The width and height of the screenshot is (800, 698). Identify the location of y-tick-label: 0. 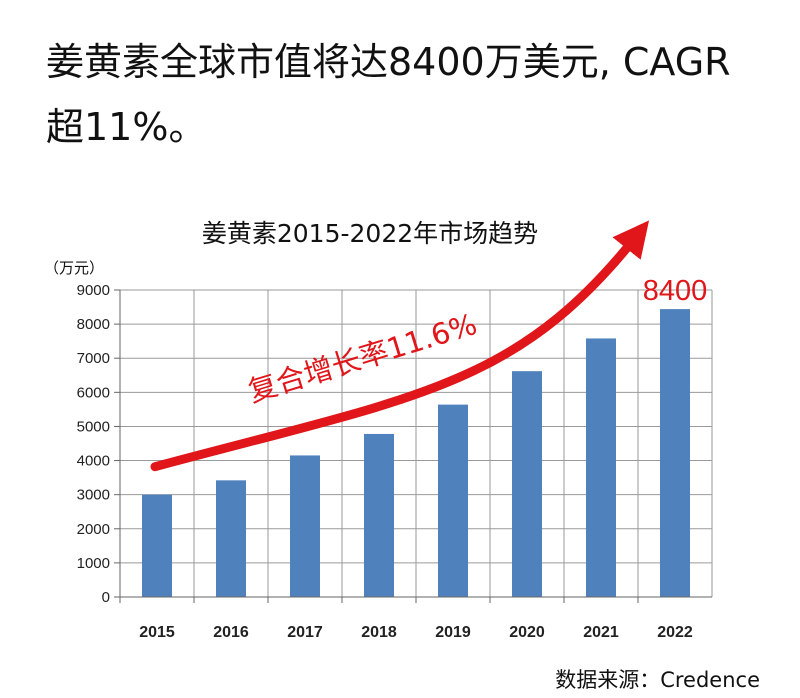
(106, 597).